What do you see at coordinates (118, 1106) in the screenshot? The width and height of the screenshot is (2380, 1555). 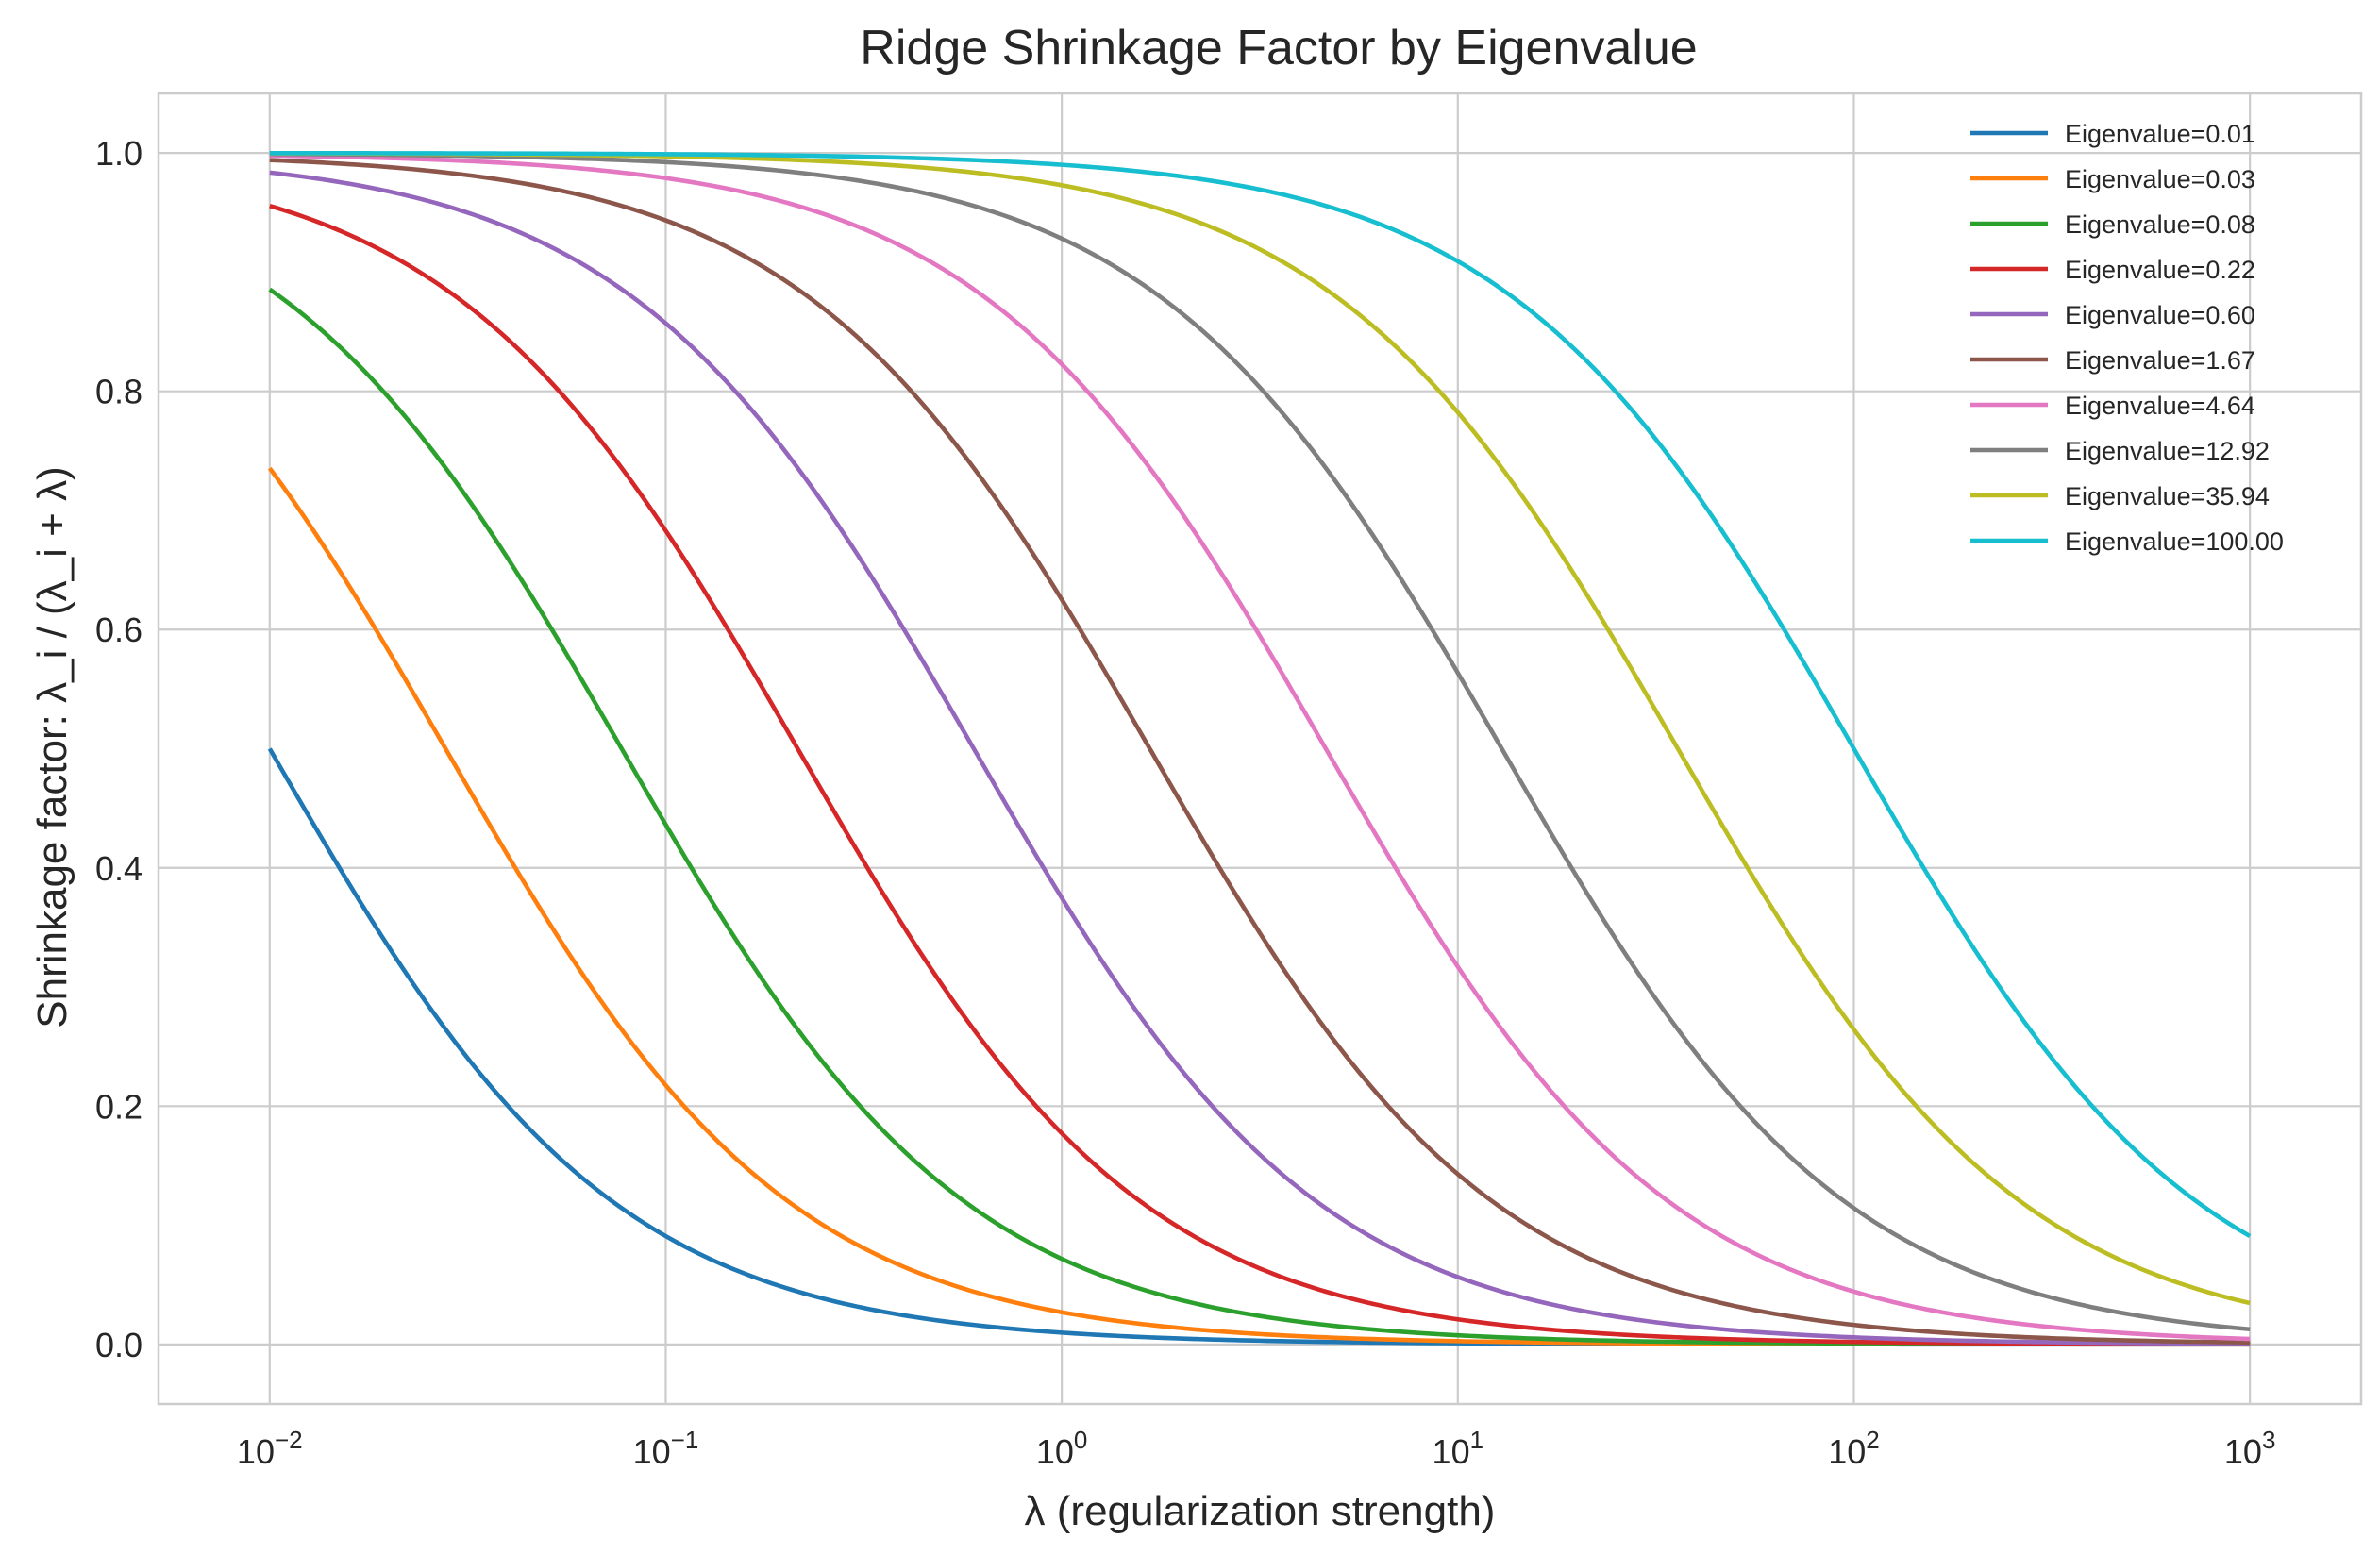 I see `y-tick-label: 0.2` at bounding box center [118, 1106].